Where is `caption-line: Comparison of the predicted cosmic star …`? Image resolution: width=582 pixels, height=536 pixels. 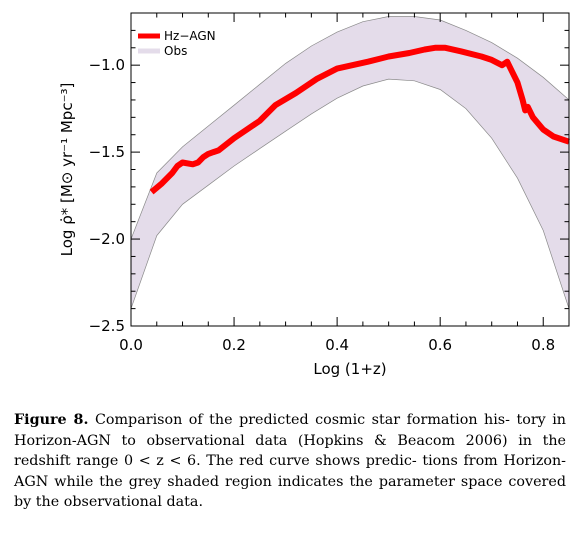 caption-line: Comparison of the predicted cosmic star … is located at coordinates (302, 420).